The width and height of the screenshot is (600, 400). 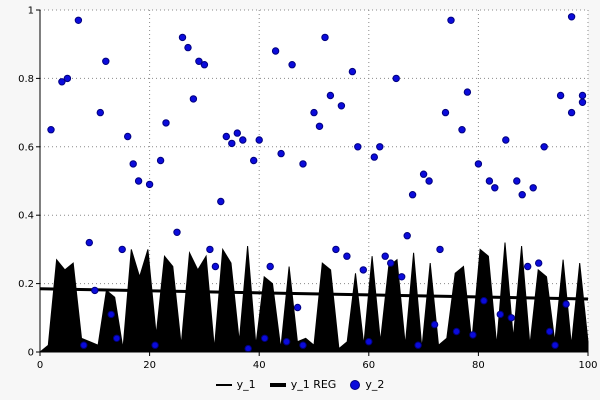 What do you see at coordinates (26, 147) in the screenshot?
I see `svg-text: 0.6` at bounding box center [26, 147].